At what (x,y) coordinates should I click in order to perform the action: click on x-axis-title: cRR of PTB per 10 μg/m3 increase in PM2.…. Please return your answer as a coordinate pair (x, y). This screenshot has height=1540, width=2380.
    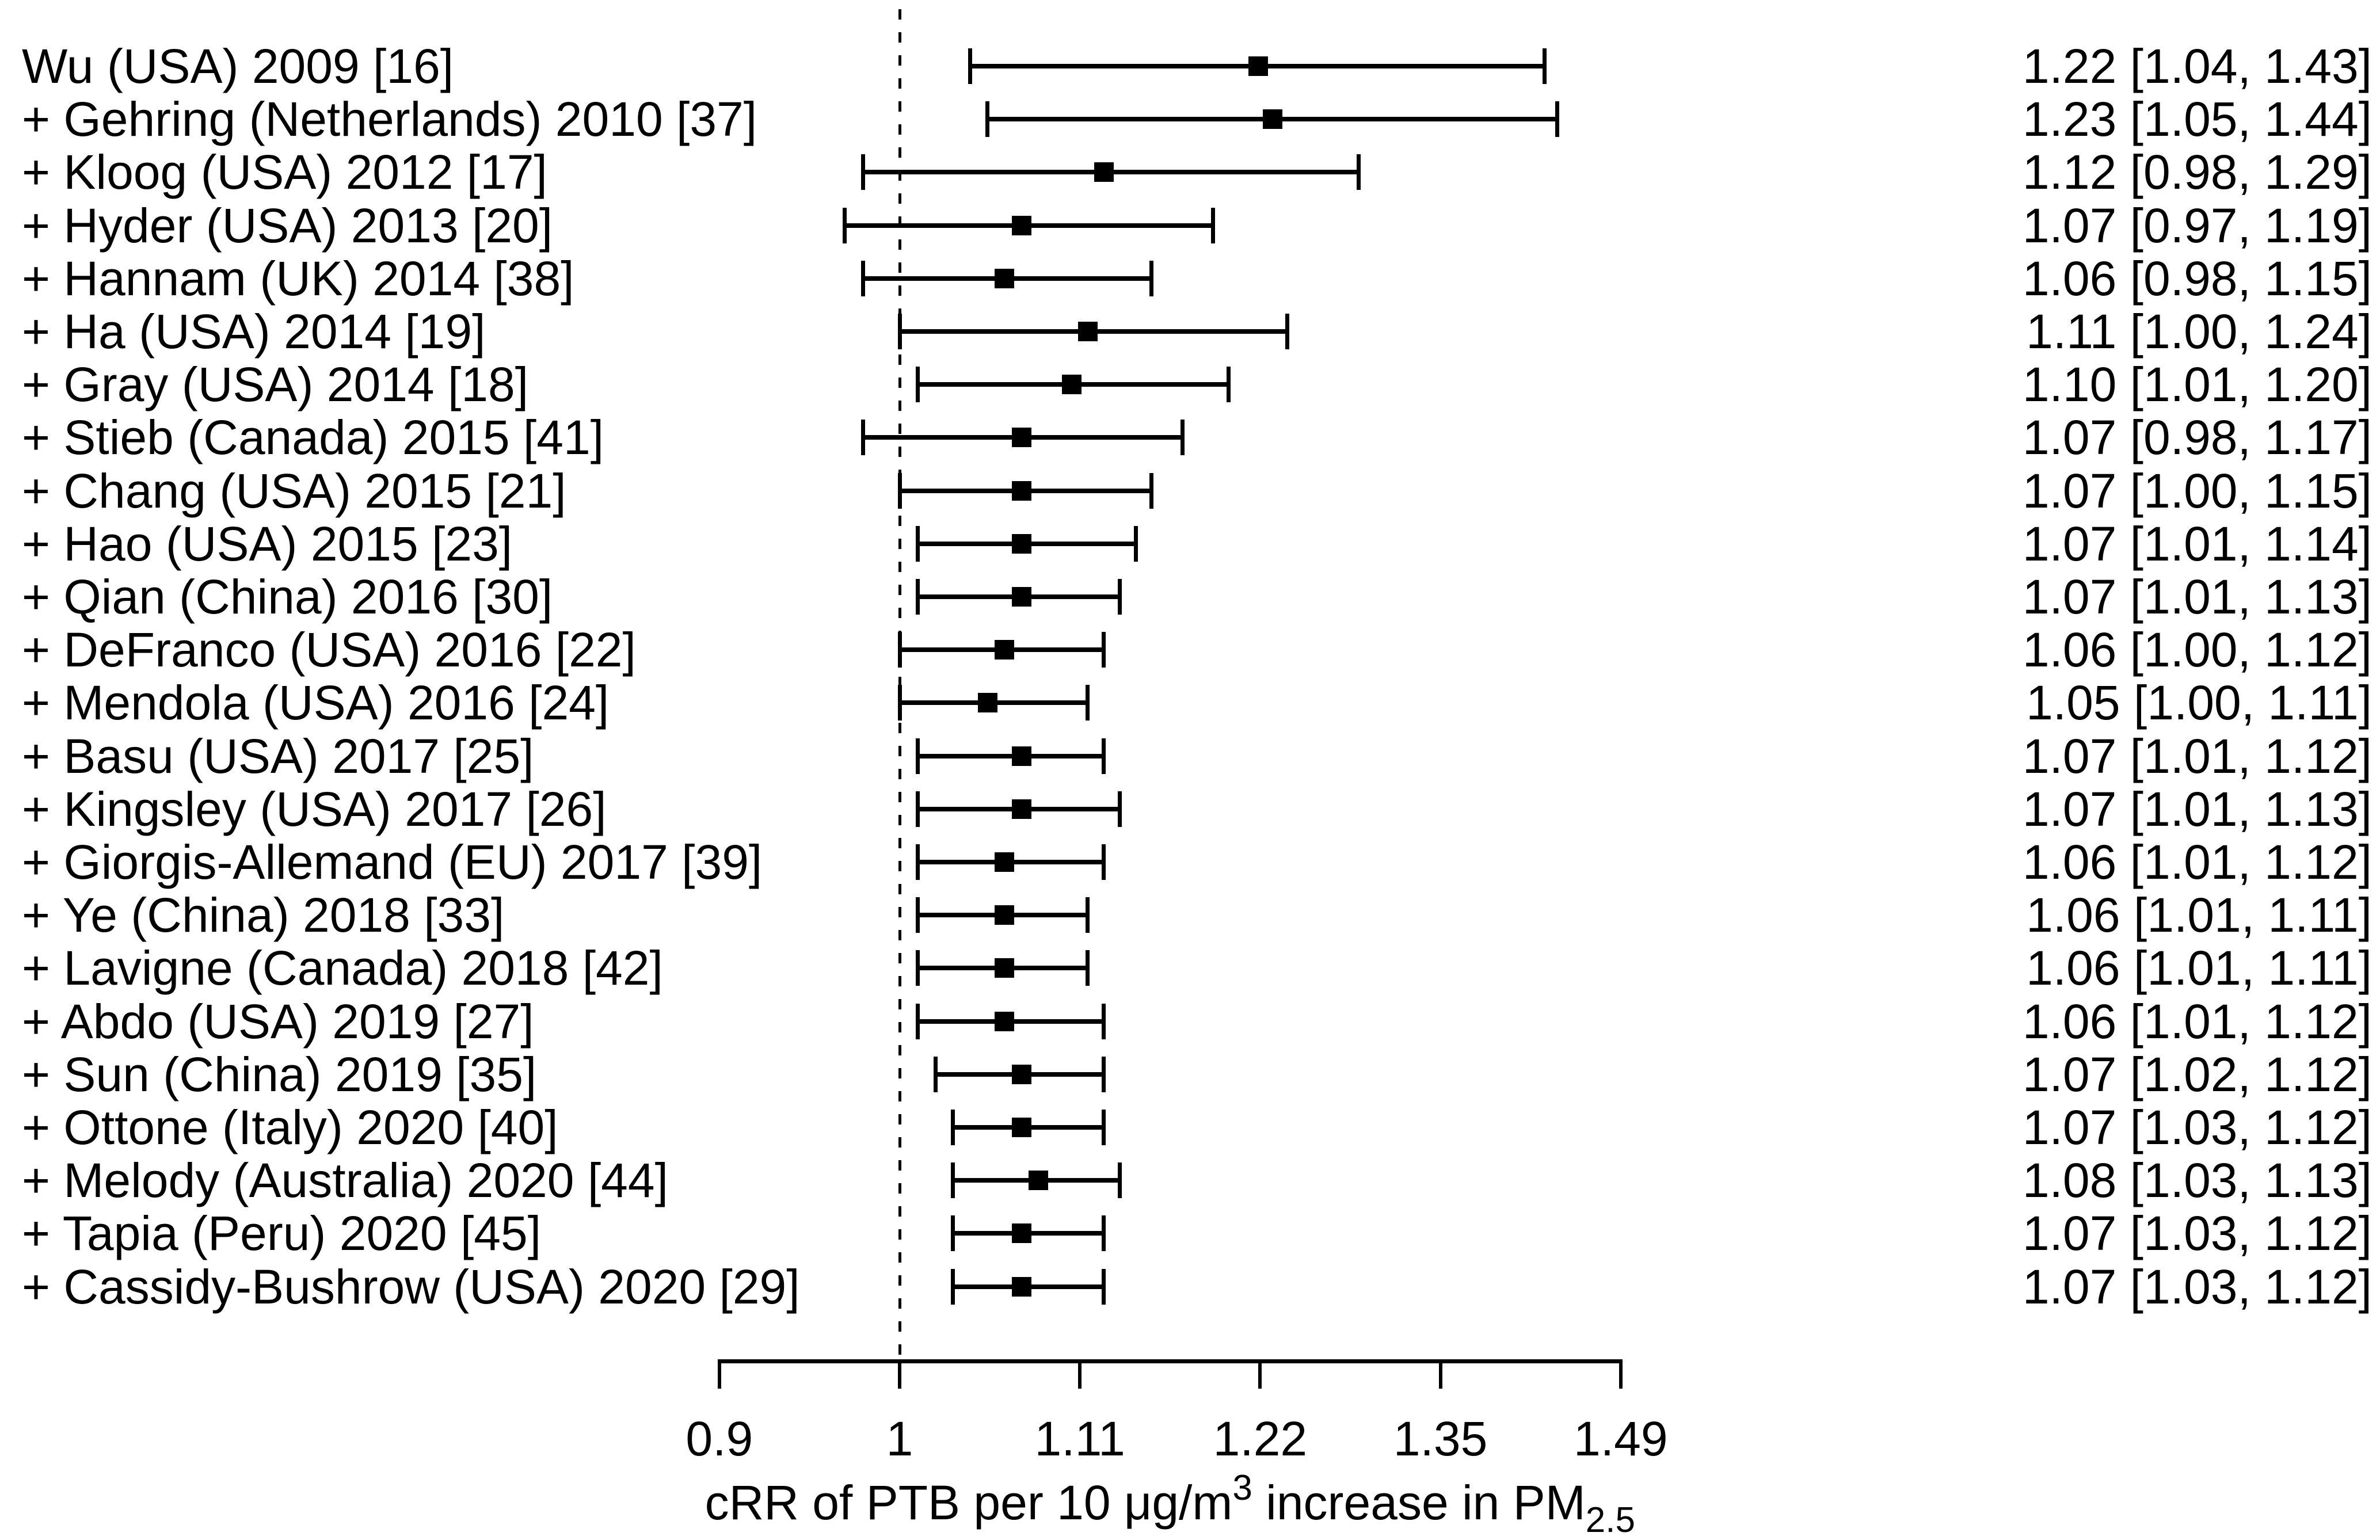
    Looking at the image, I should click on (1170, 1504).